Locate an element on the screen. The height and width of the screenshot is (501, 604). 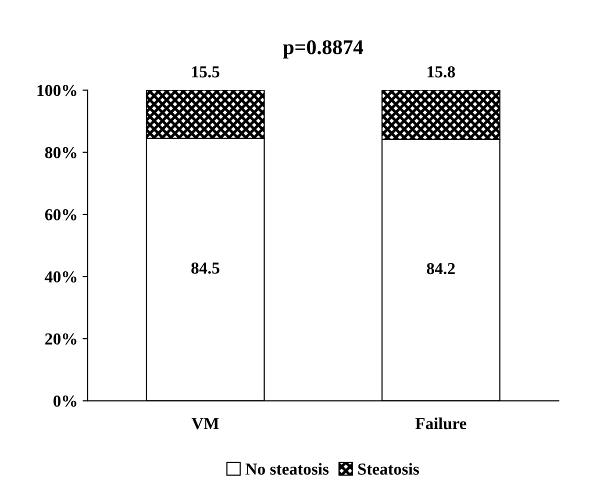
data-label: 15.5 is located at coordinates (206, 72).